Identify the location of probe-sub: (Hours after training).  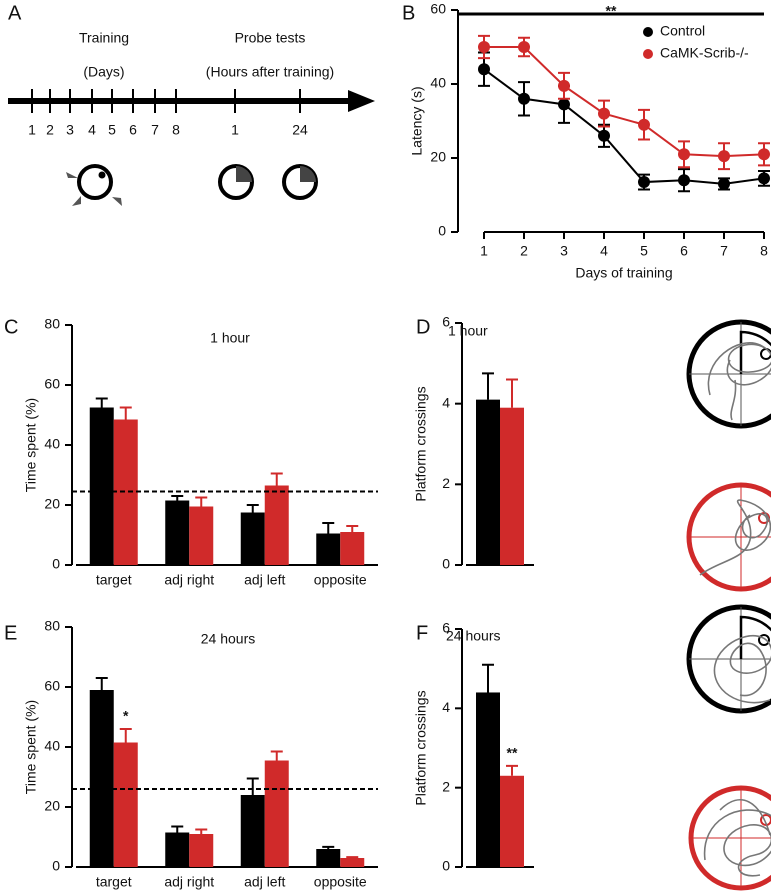
(270, 72).